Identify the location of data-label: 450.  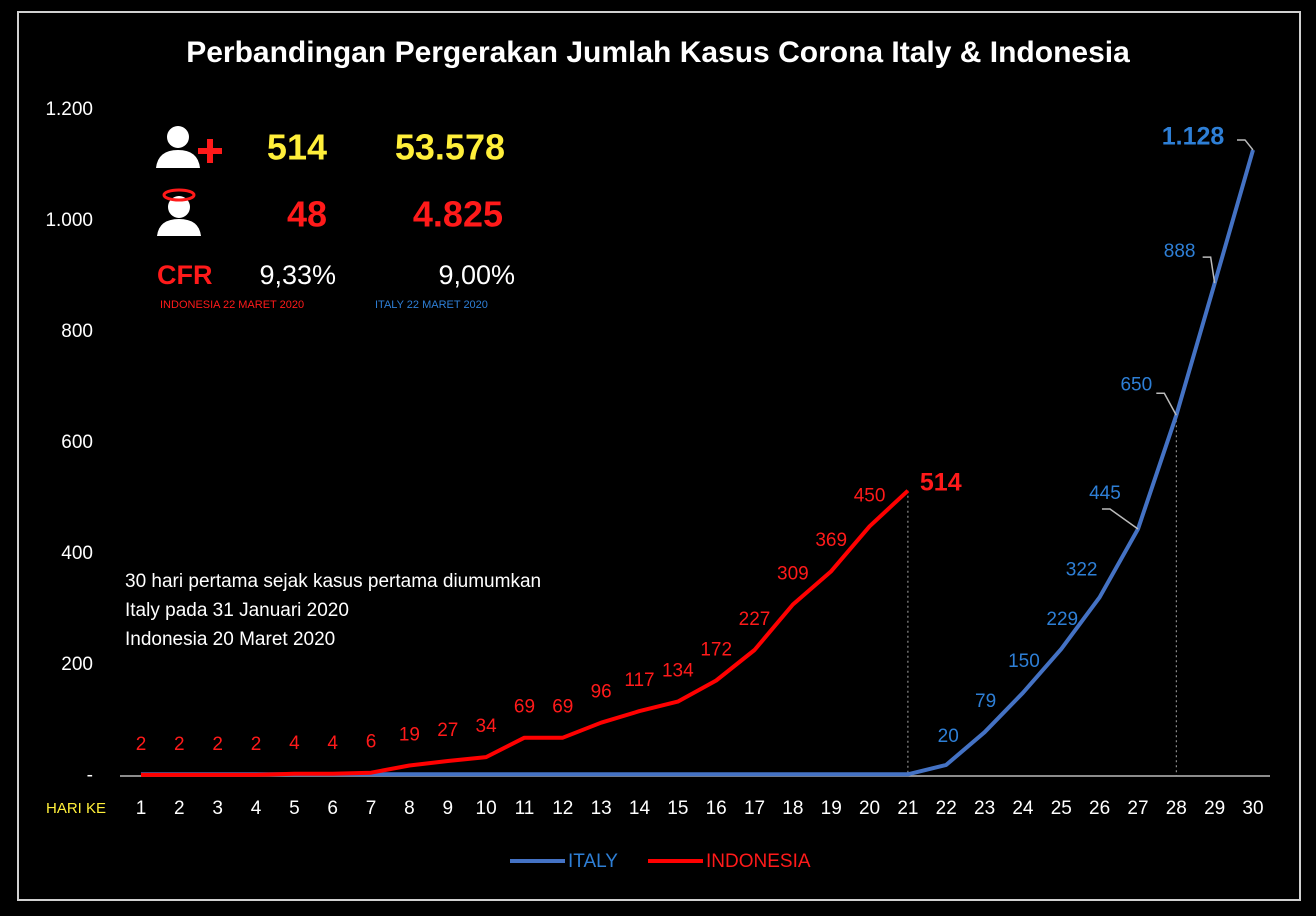
(870, 495).